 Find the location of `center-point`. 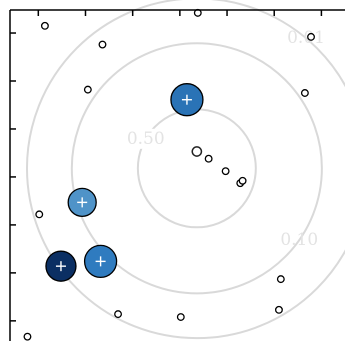

center-point is located at coordinates (197, 151).